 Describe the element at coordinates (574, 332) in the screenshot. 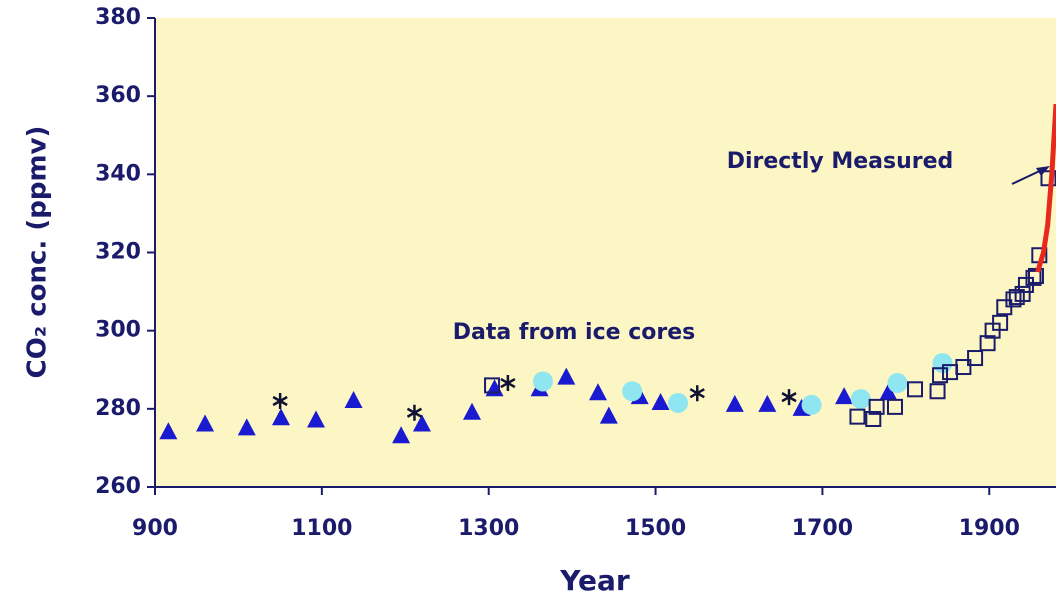

I see `annotation: Data from ice cores` at that location.